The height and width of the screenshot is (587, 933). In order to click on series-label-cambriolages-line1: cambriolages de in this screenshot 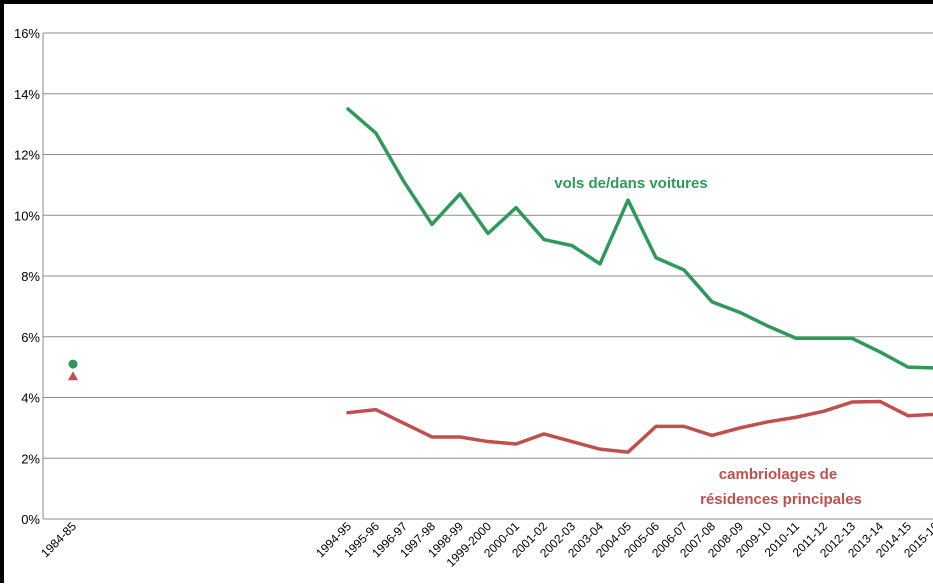, I will do `click(778, 474)`.